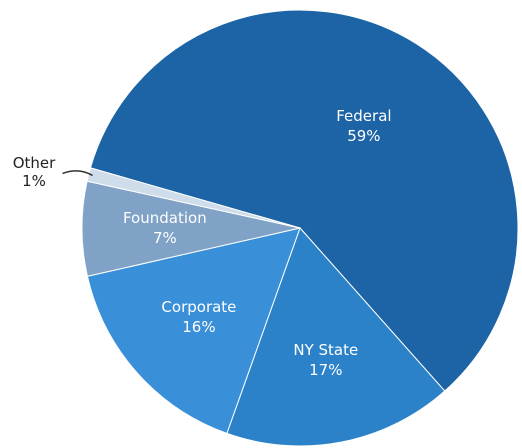 The height and width of the screenshot is (448, 522). I want to click on pie-slice, so click(193, 198).